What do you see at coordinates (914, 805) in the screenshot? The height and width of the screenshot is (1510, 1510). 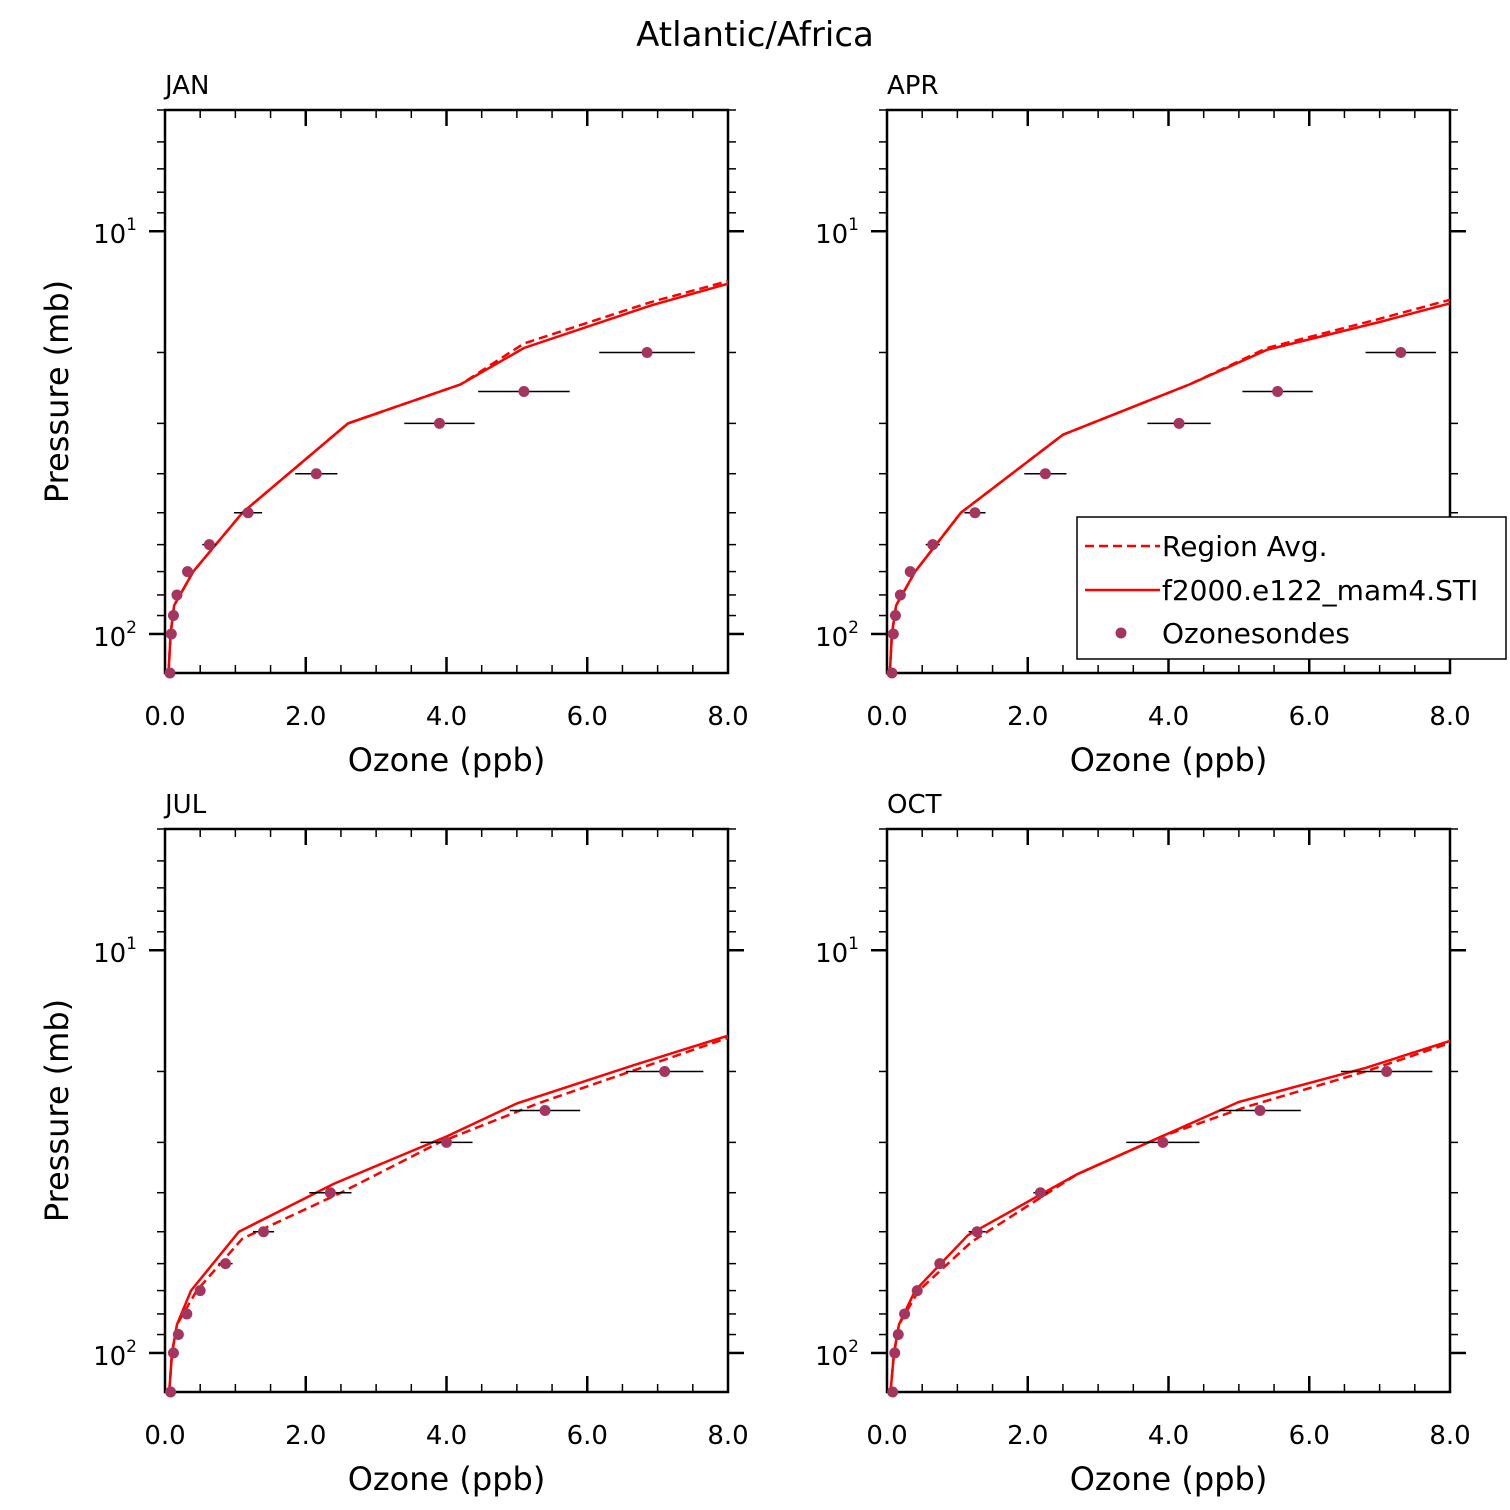 I see `panel-title: OCT` at bounding box center [914, 805].